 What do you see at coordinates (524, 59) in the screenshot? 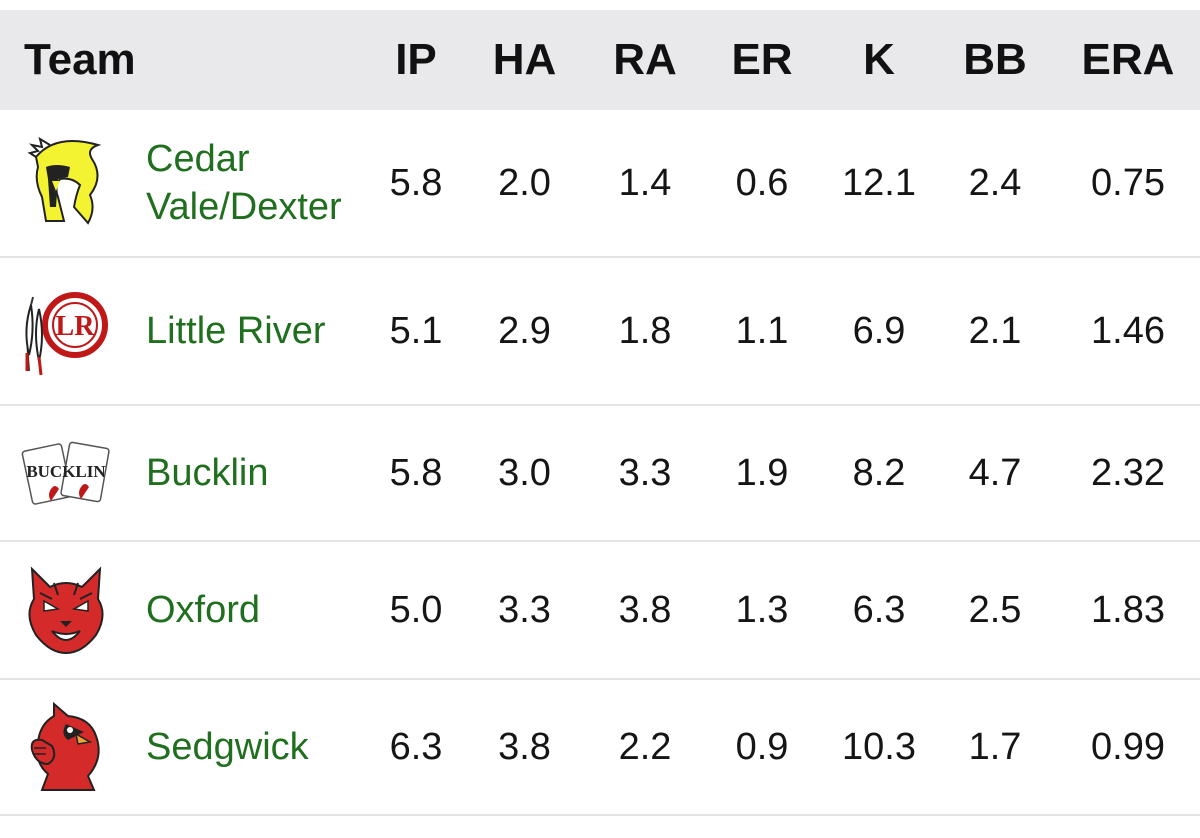
I see `header-ha: HA` at bounding box center [524, 59].